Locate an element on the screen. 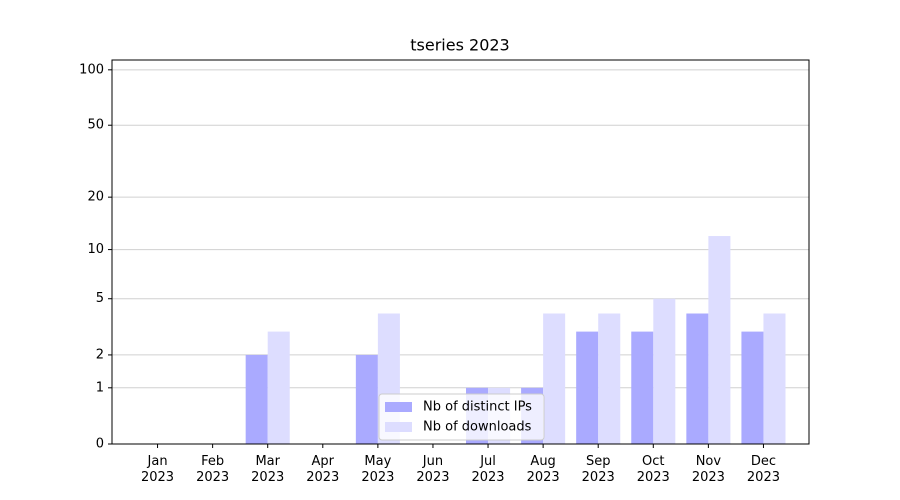 The image size is (900, 500). y-tick-label: 100 is located at coordinates (91, 69).